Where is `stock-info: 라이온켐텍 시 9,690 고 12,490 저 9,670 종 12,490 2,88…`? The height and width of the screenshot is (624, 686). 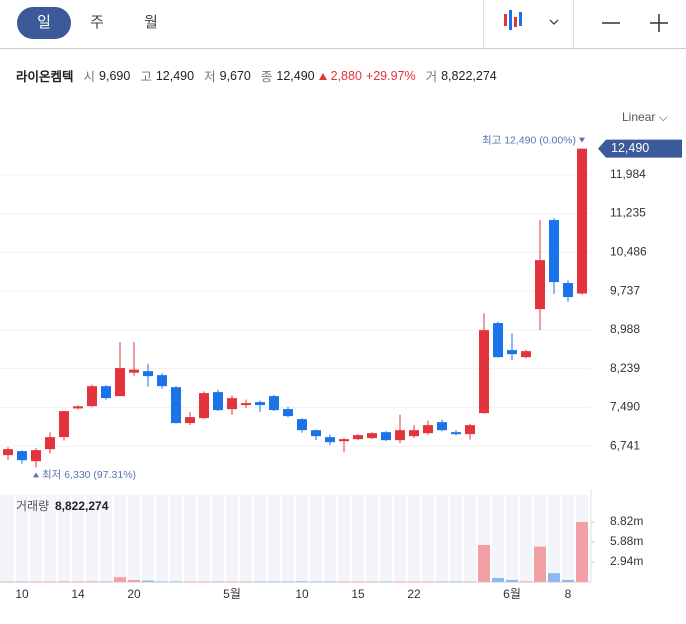
stock-info: 라이온켐텍 시 9,690 고 12,490 저 9,670 종 12,490 2,88… is located at coordinates (256, 75).